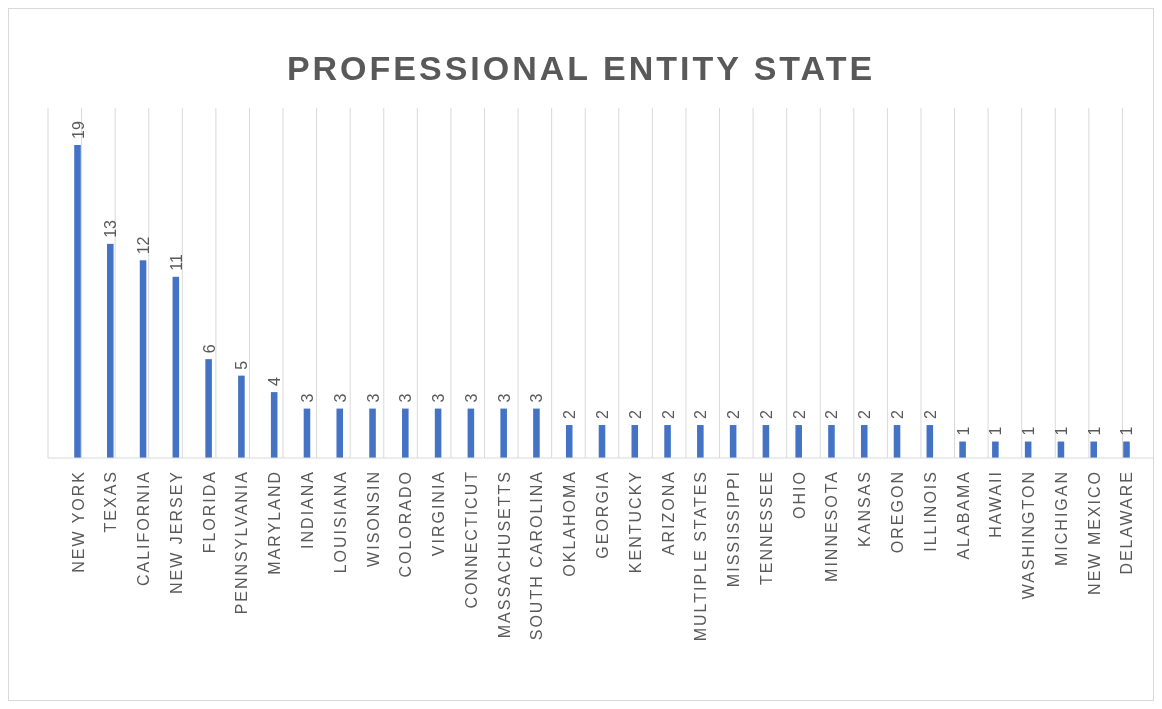 The width and height of the screenshot is (1162, 709). What do you see at coordinates (242, 365) in the screenshot?
I see `data-label: 5` at bounding box center [242, 365].